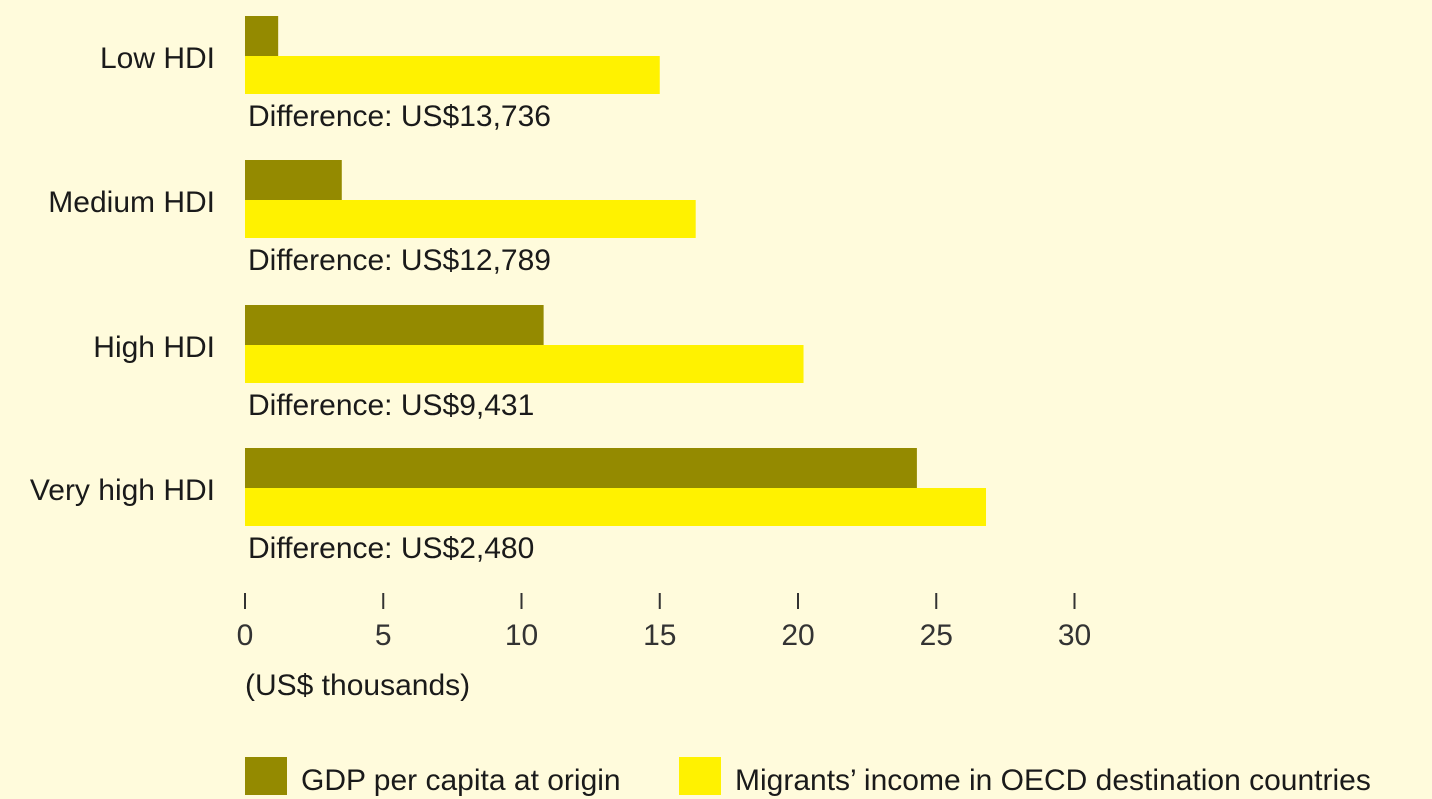 The width and height of the screenshot is (1432, 799). I want to click on bar-gdp-origin-medium-hdi, so click(293, 180).